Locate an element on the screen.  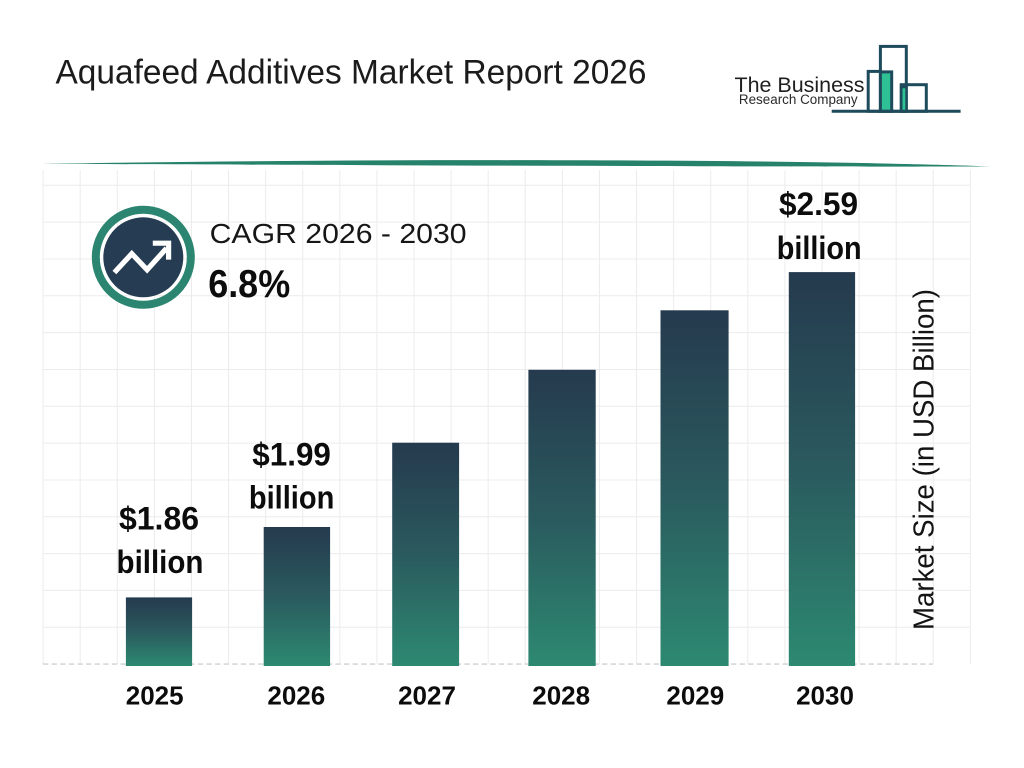
svg-text: Research Company is located at coordinates (798, 99).